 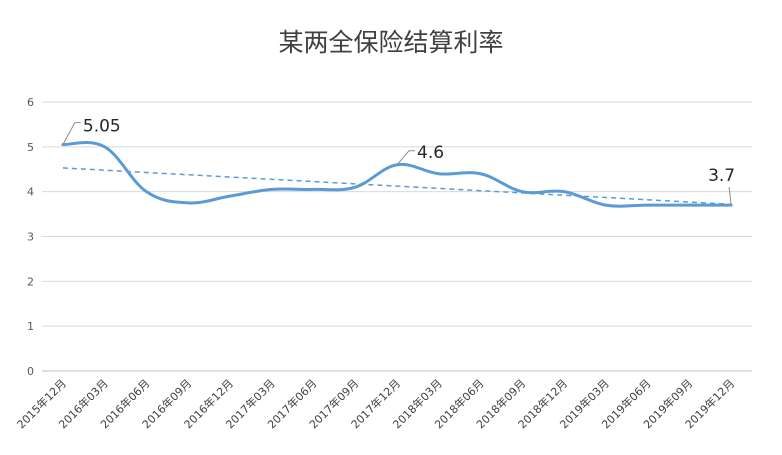 I want to click on y-tick-label: 4, so click(x=30, y=192).